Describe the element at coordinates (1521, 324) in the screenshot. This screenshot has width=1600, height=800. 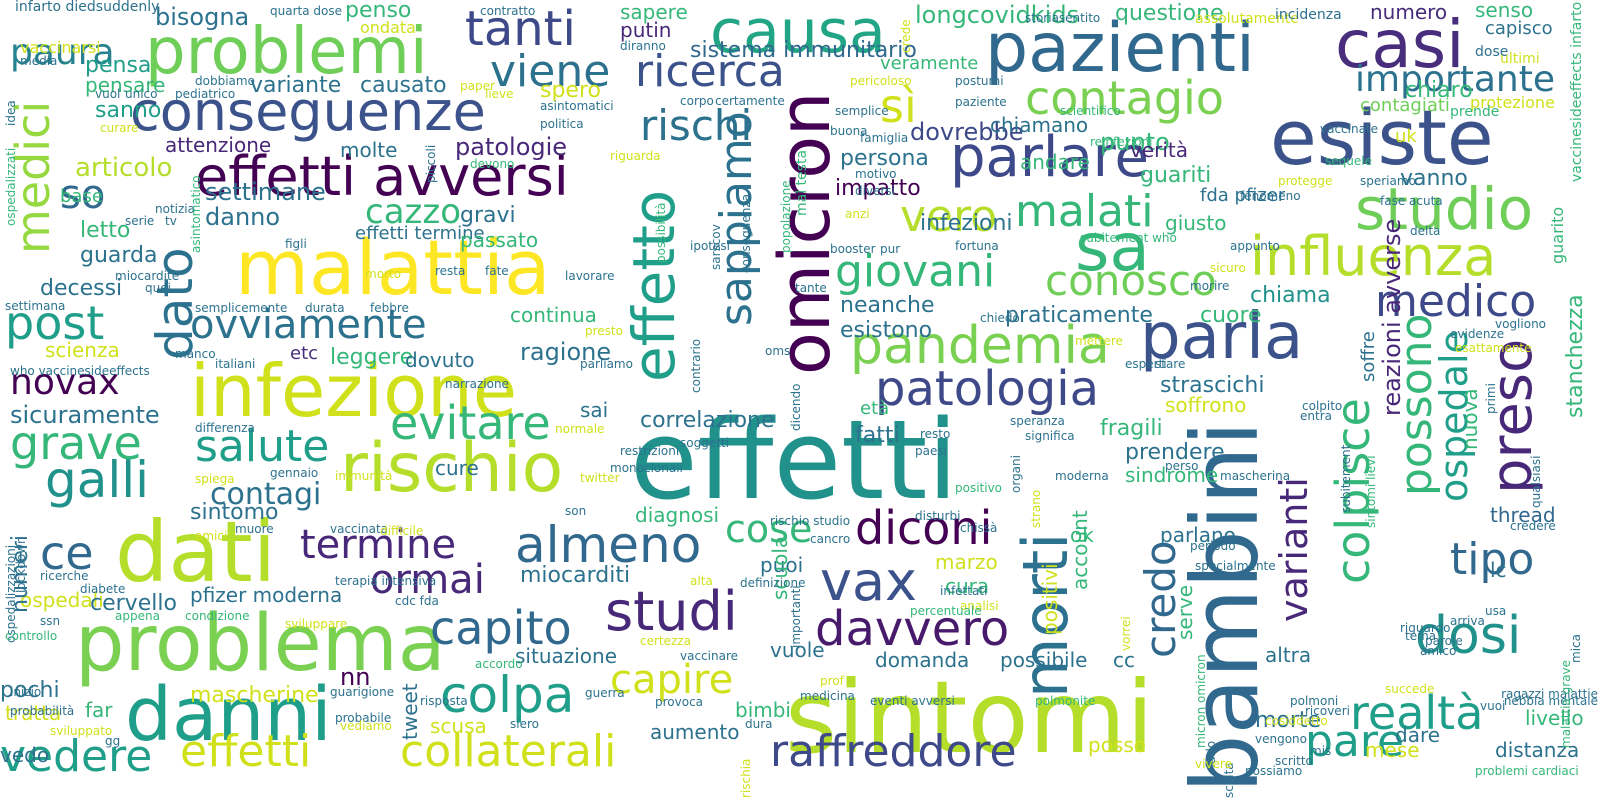
I see `word-vogliono: vogliono` at that location.